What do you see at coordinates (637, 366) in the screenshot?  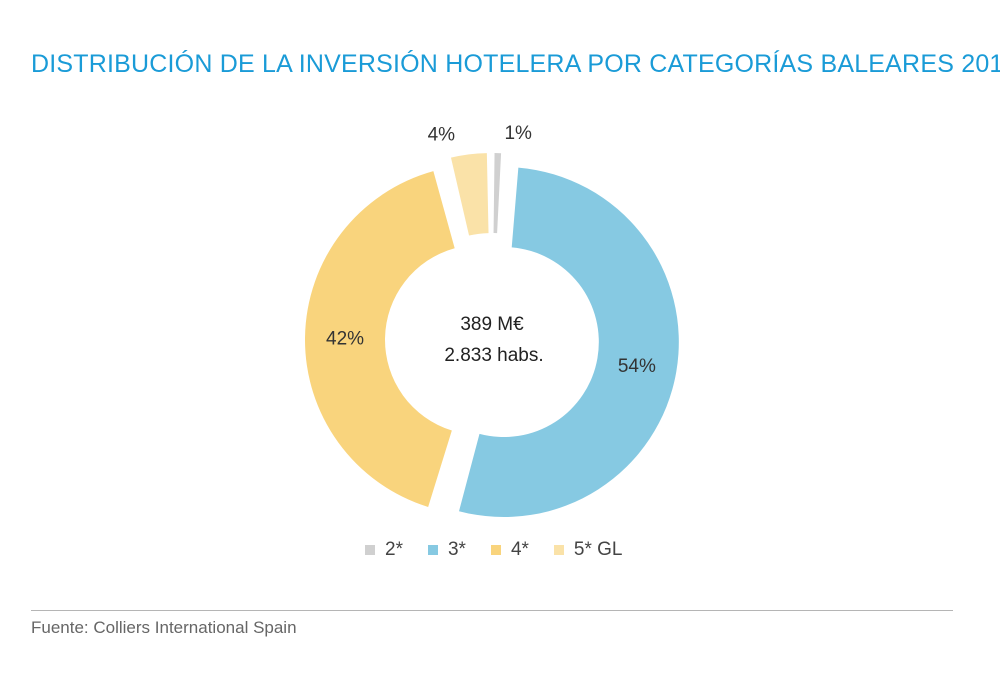 I see `slice-label-3-star: 54%` at bounding box center [637, 366].